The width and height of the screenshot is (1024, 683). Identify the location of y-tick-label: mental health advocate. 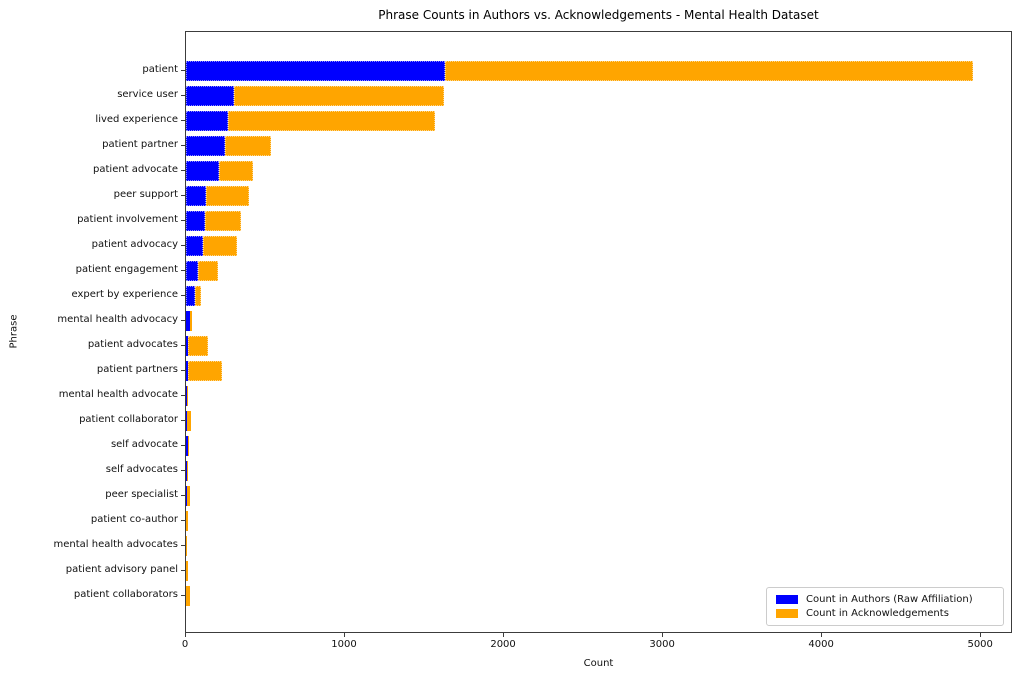
(118, 394).